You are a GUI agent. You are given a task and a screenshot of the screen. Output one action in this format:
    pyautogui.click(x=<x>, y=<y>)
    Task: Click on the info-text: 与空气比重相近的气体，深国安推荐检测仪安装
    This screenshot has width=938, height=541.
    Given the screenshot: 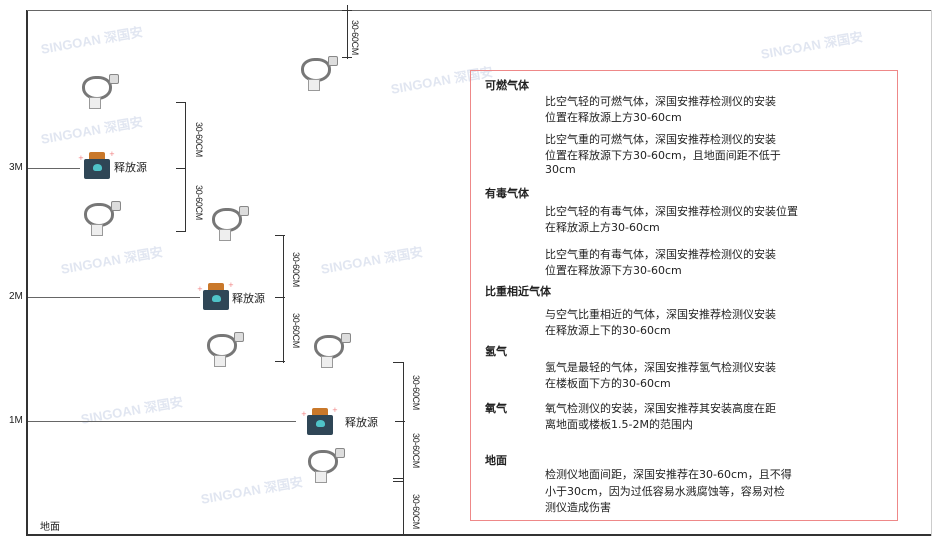 What is the action you would take?
    pyautogui.click(x=660, y=314)
    